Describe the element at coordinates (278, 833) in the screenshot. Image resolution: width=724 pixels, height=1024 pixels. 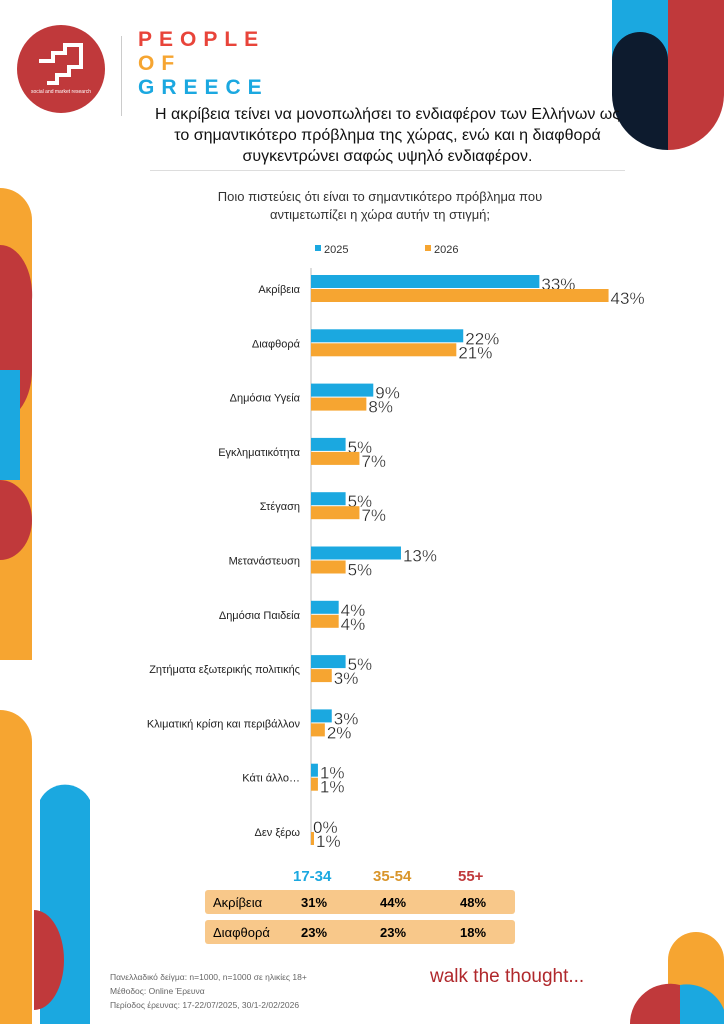
I see `category-label: Δεν ξέρω` at that location.